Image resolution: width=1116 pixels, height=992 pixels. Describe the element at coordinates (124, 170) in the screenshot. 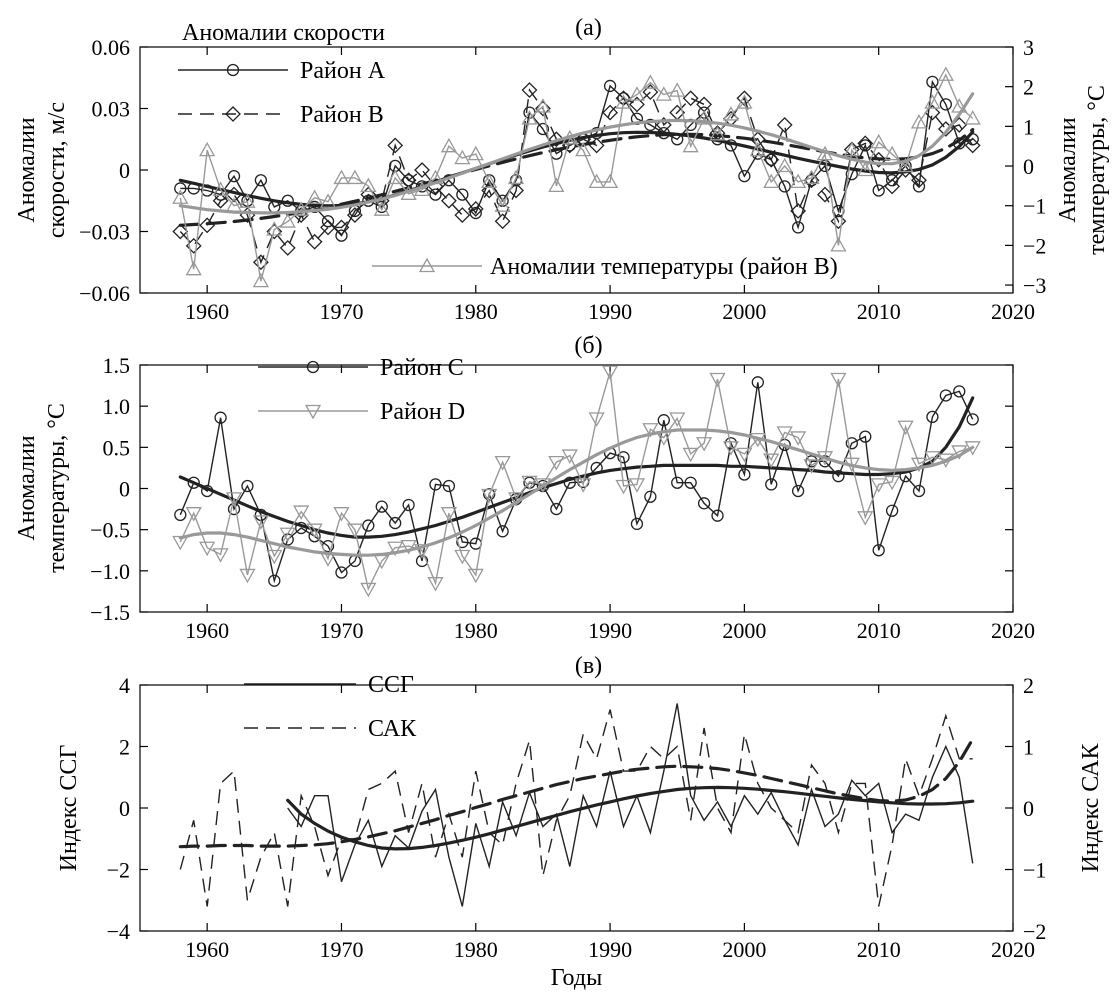

I see `y-tick-label: 0` at that location.